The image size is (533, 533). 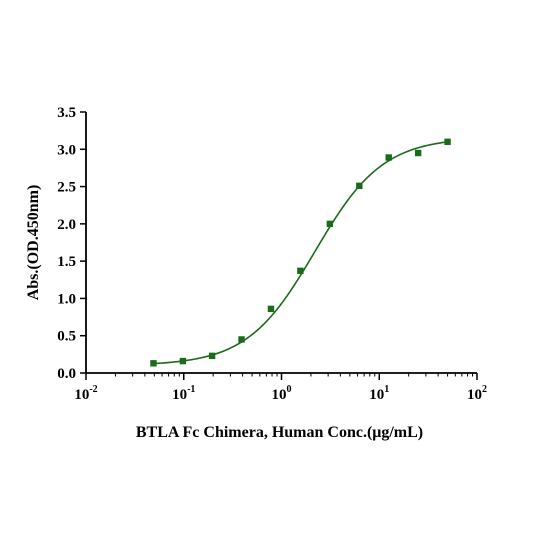 I want to click on y-tick-label: 2.0, so click(x=66, y=225).